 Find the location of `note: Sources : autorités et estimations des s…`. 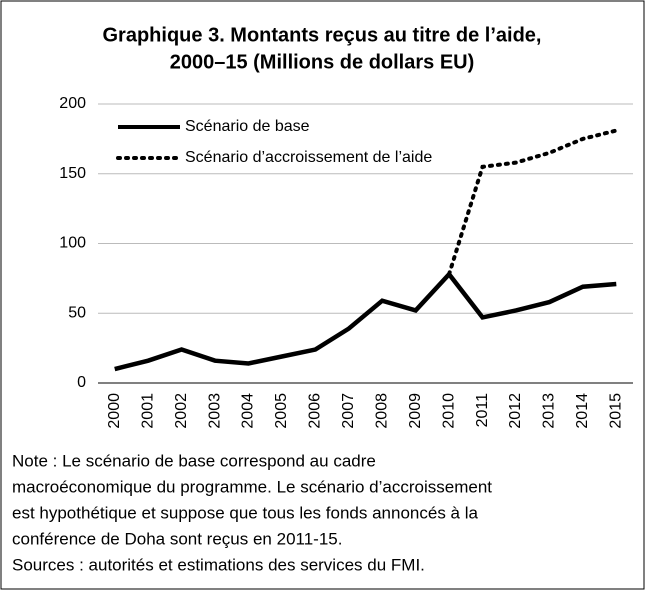

note: Sources : autorités et estimations des s… is located at coordinates (218, 564).